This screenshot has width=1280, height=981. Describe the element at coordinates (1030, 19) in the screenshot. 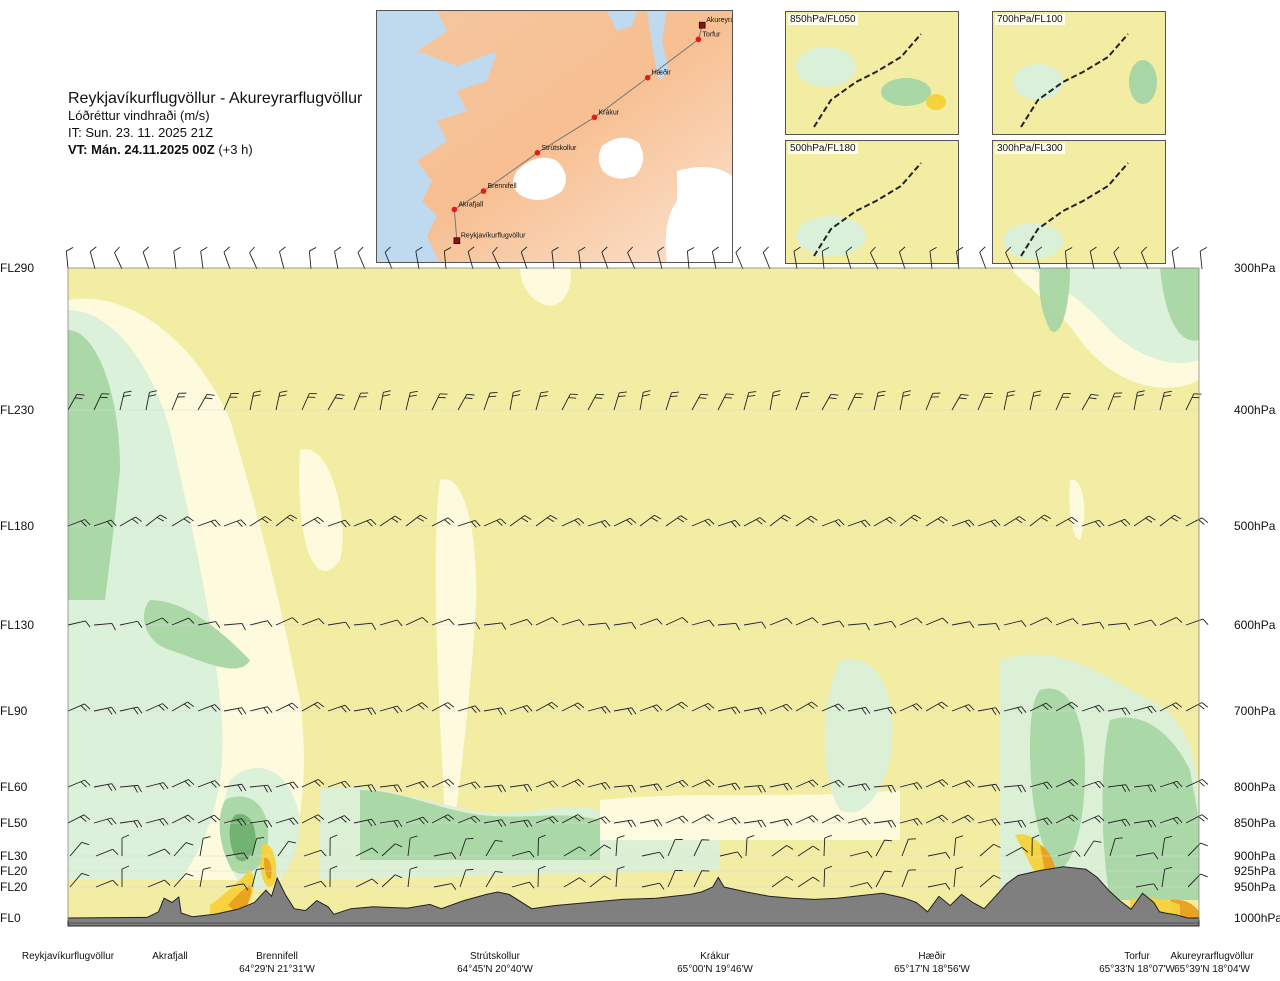

I see `mini-map-700-label: 700hPa/FL100` at that location.